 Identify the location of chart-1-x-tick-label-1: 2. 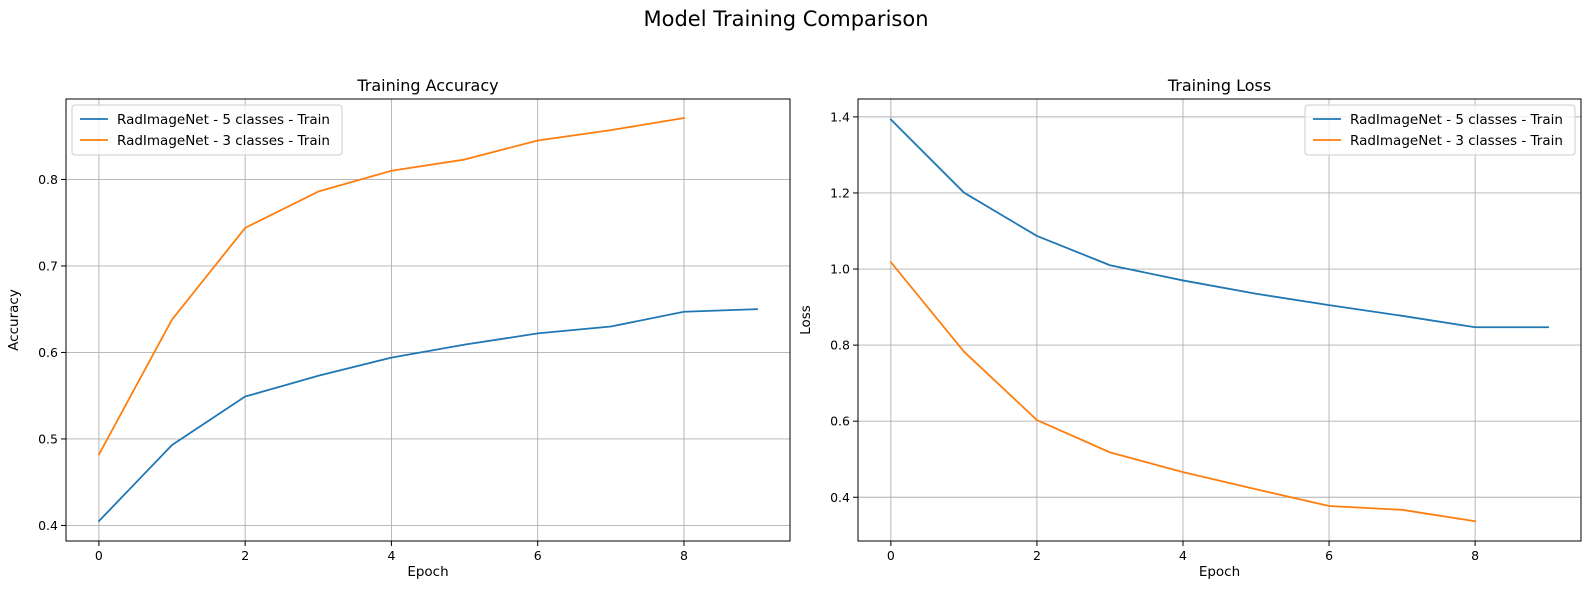
(1037, 555).